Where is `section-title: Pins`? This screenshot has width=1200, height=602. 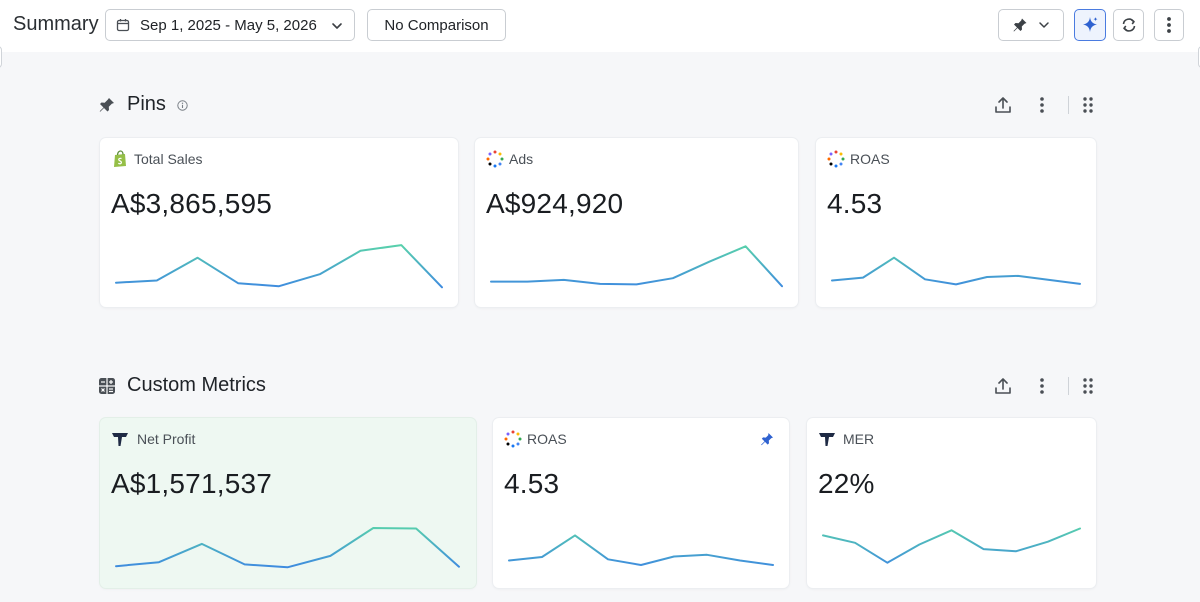 section-title: Pins is located at coordinates (146, 104).